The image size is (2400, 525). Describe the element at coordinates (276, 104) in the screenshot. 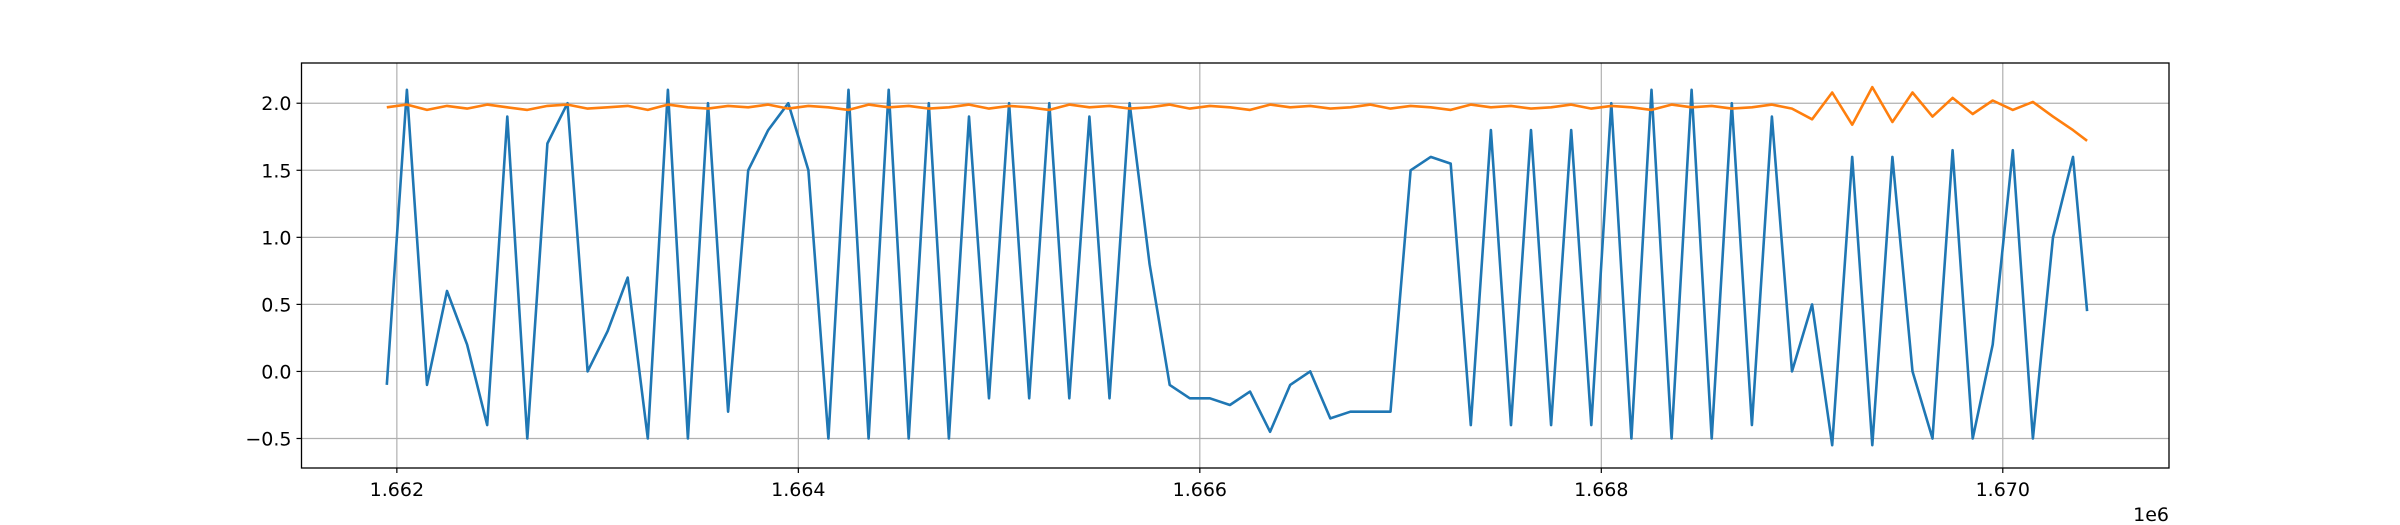

I see `y-tick-label: 2.0` at that location.